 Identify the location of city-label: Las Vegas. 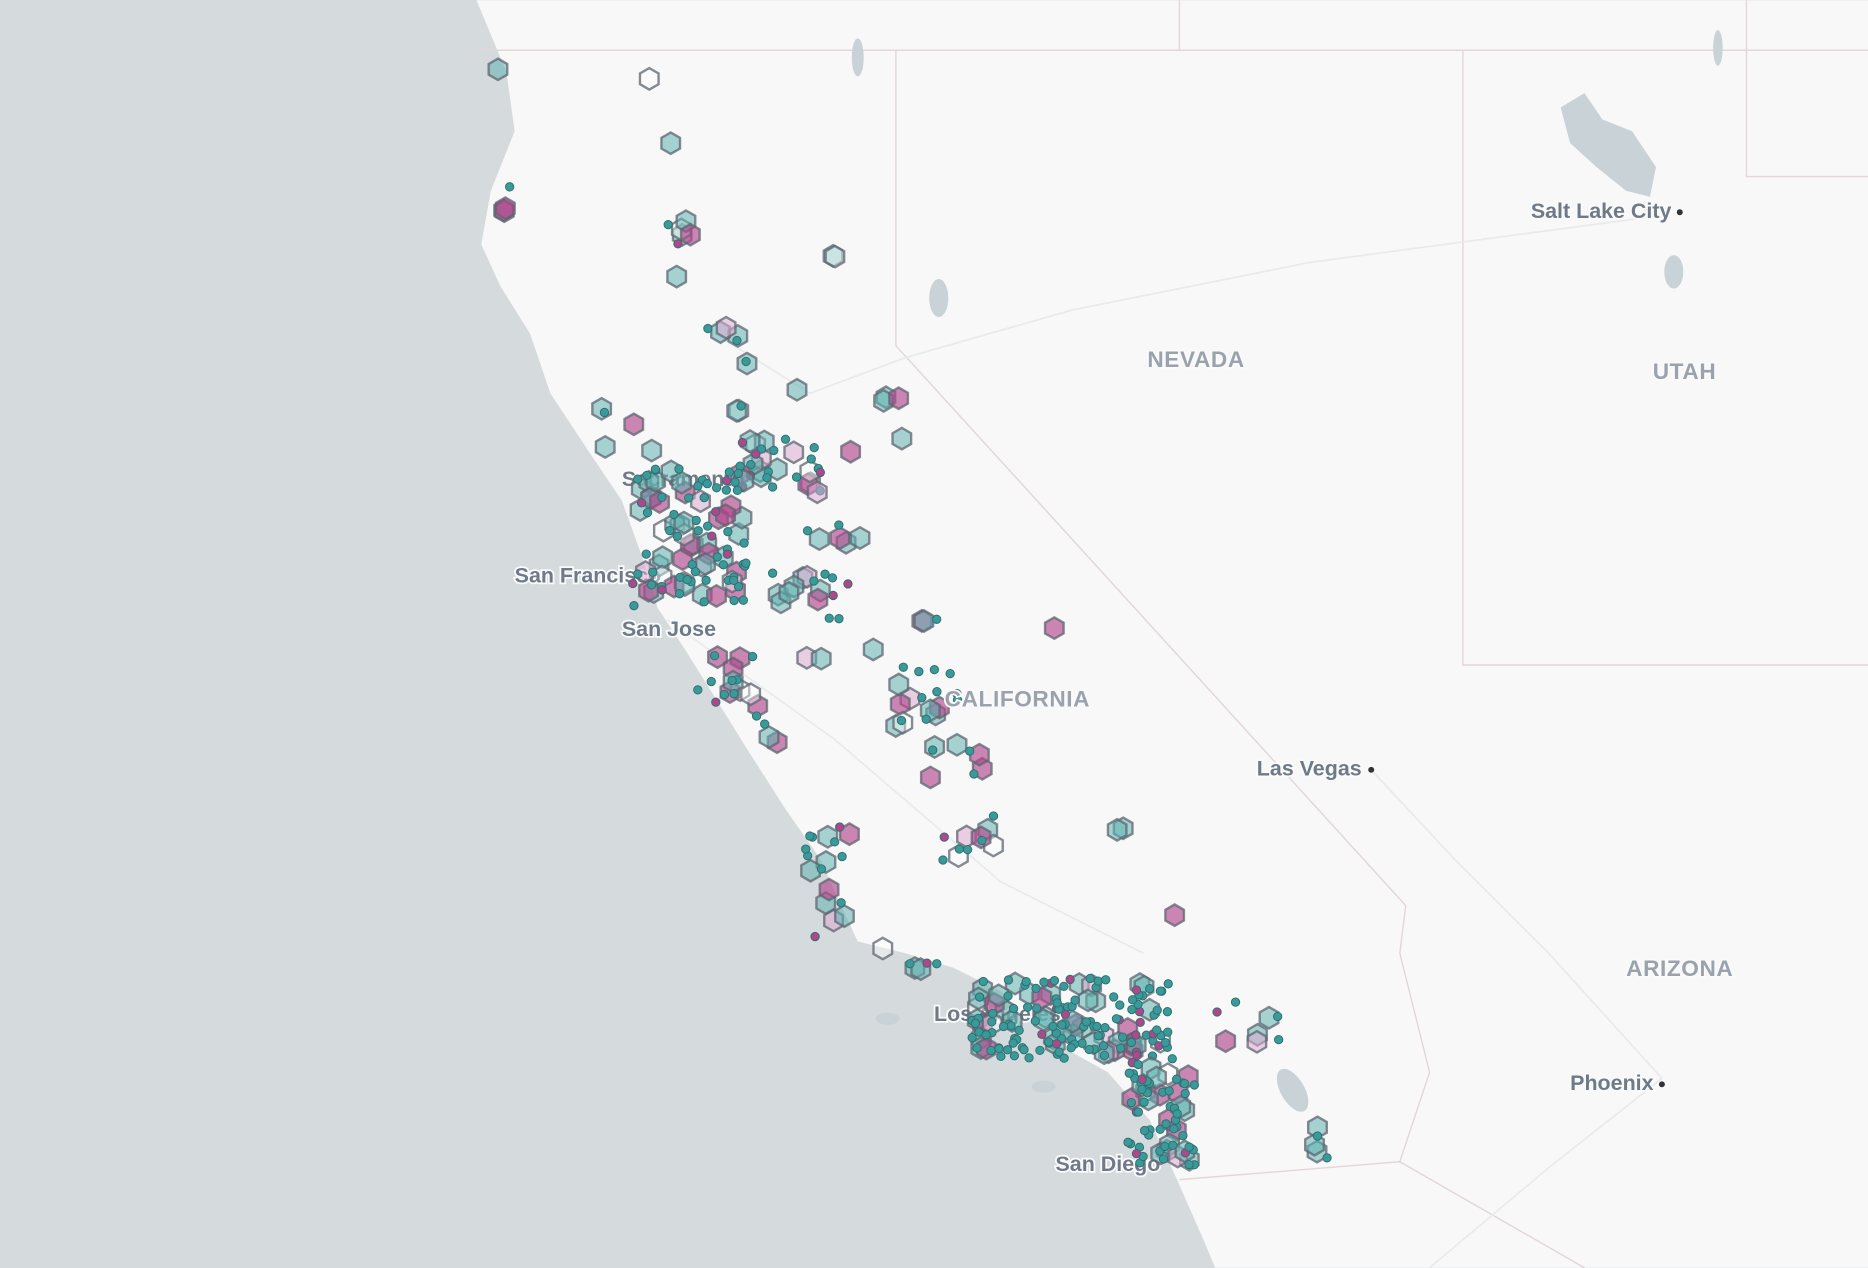
(1309, 768).